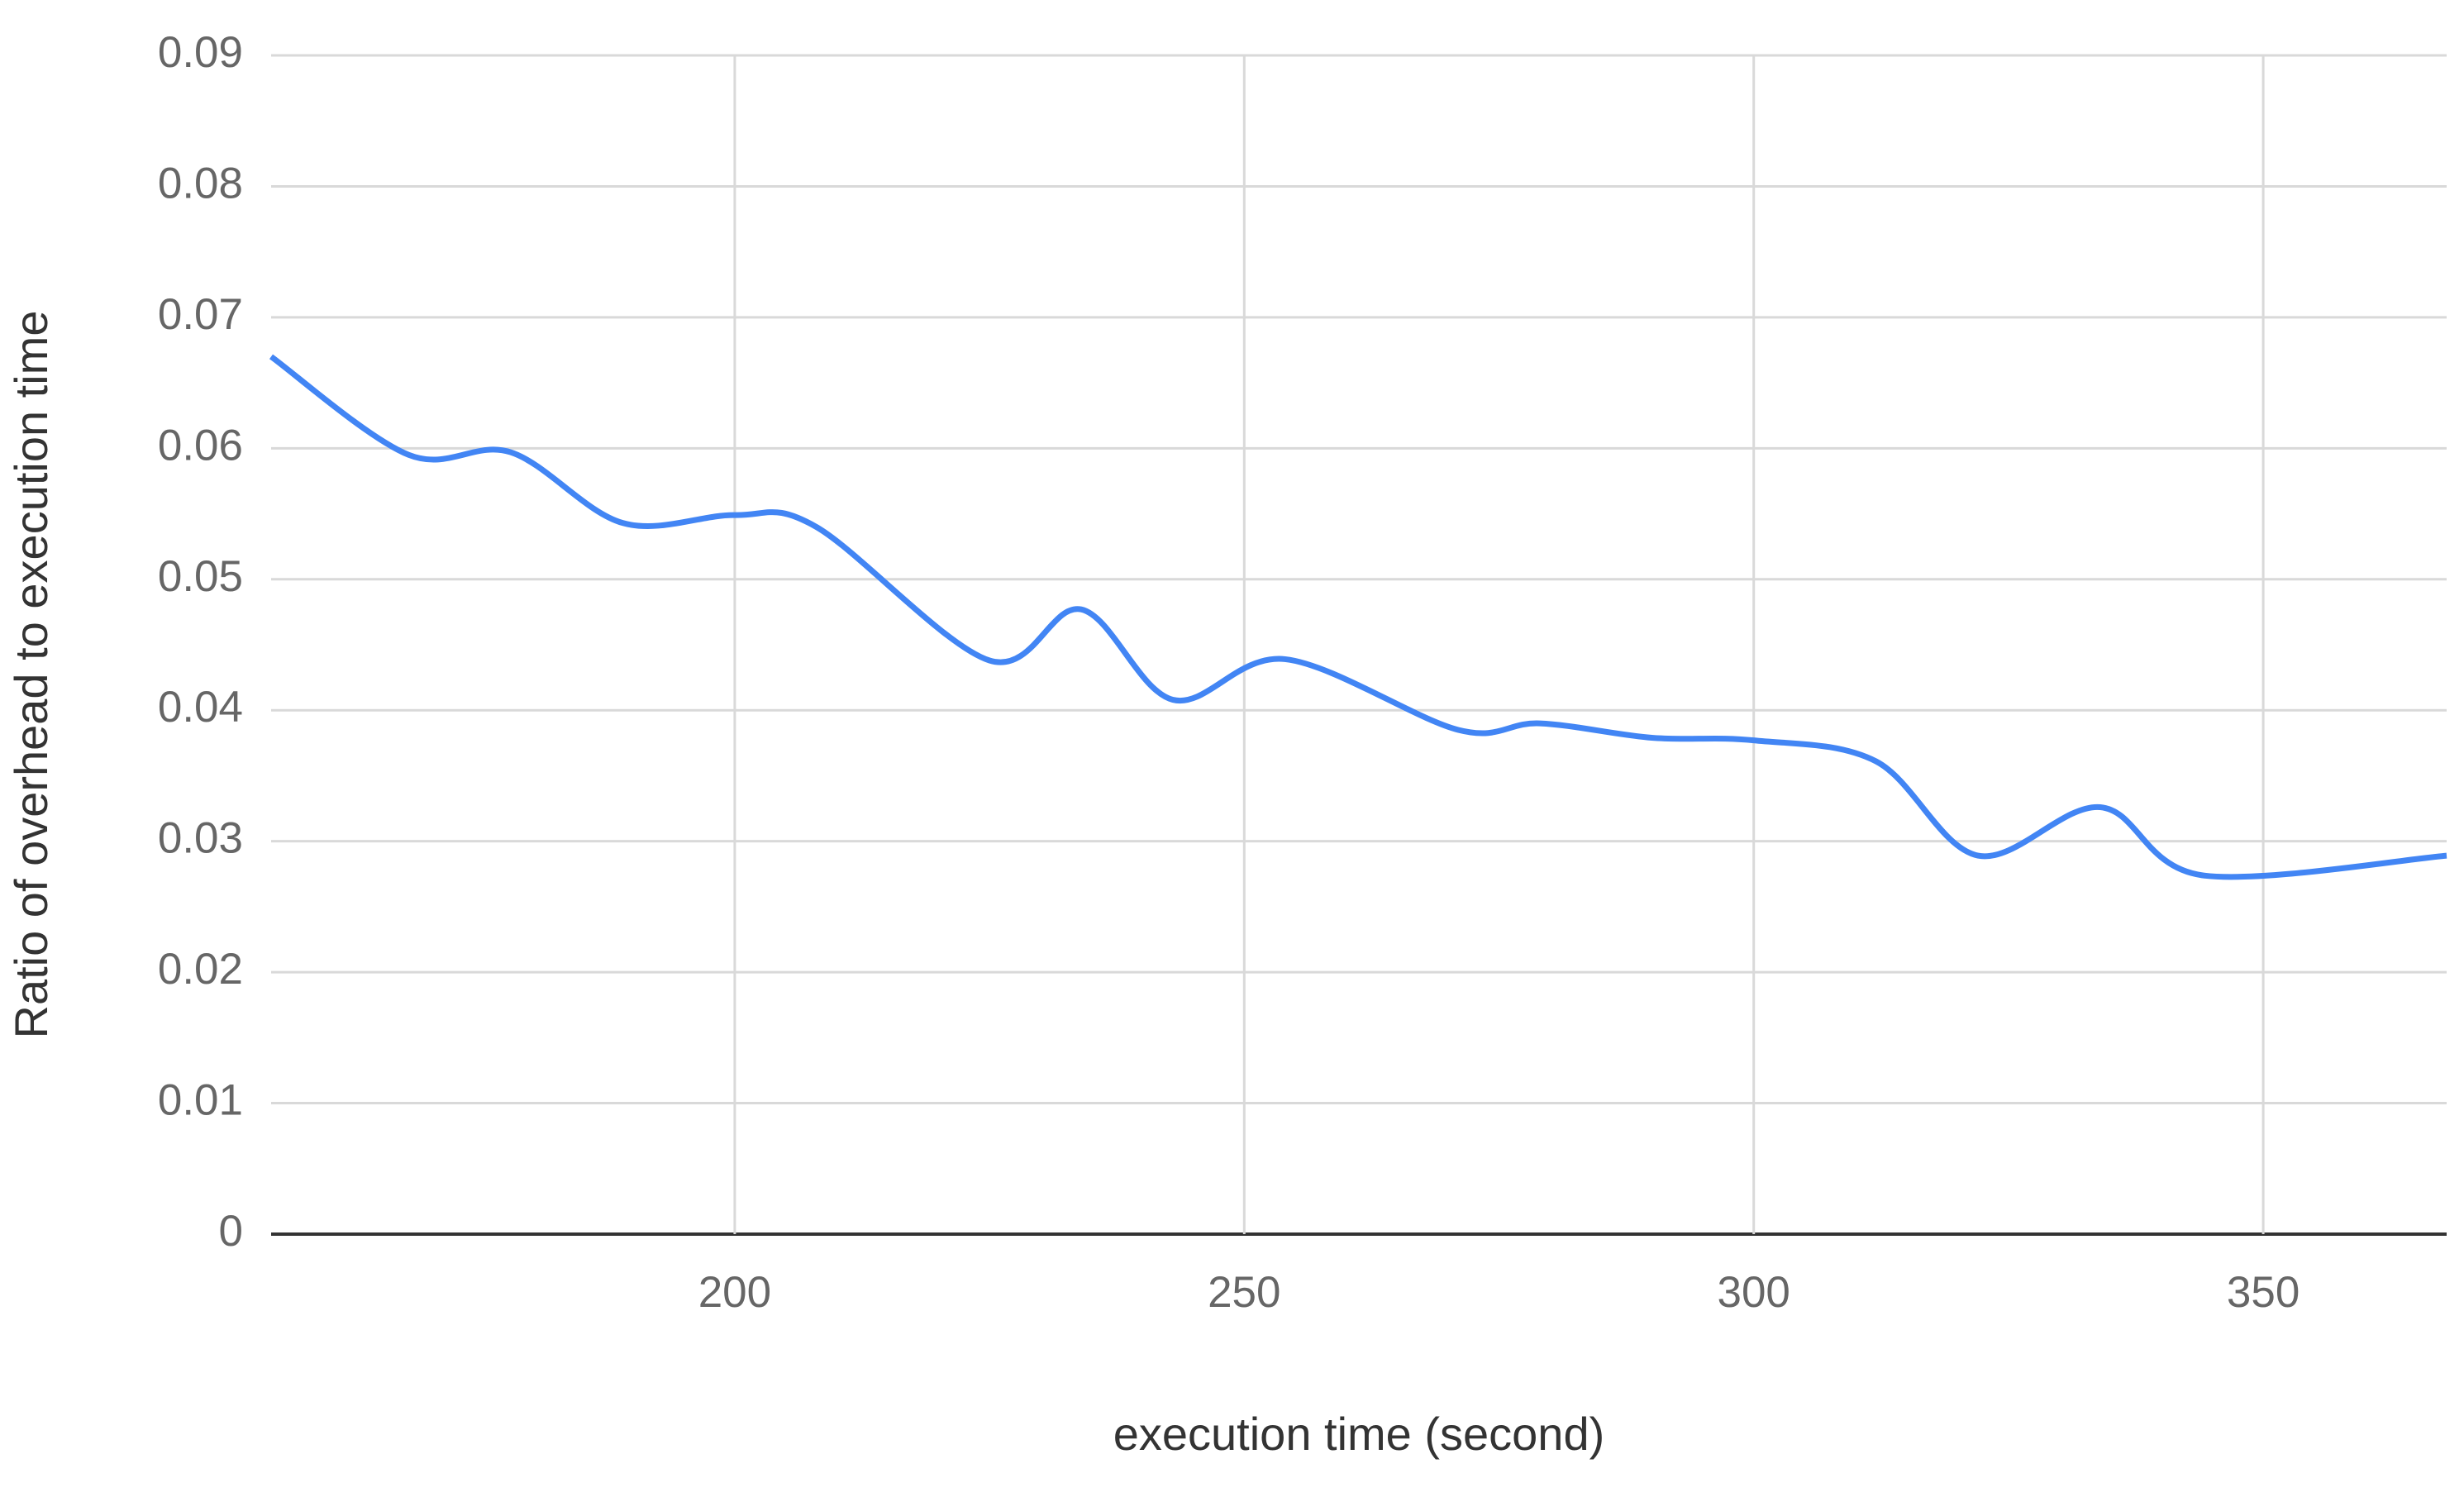 Image resolution: width=2464 pixels, height=1497 pixels. Describe the element at coordinates (2263, 1292) in the screenshot. I see `x-tick-label: 350` at that location.